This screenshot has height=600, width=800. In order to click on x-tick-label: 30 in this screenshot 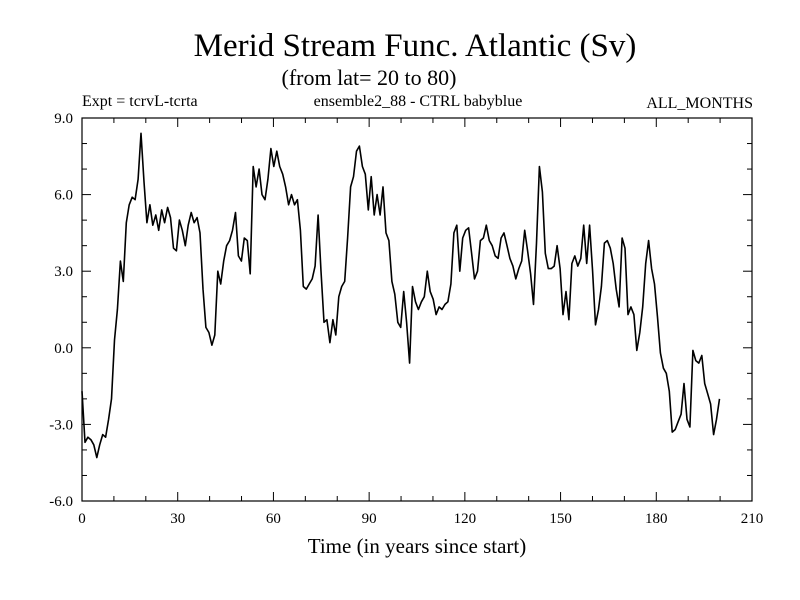, I will do `click(177, 519)`.